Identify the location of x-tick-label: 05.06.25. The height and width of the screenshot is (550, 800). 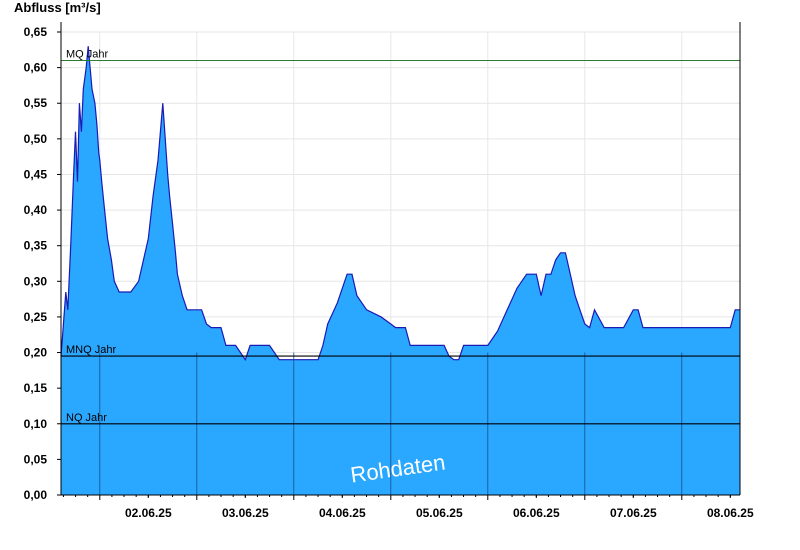
(439, 513).